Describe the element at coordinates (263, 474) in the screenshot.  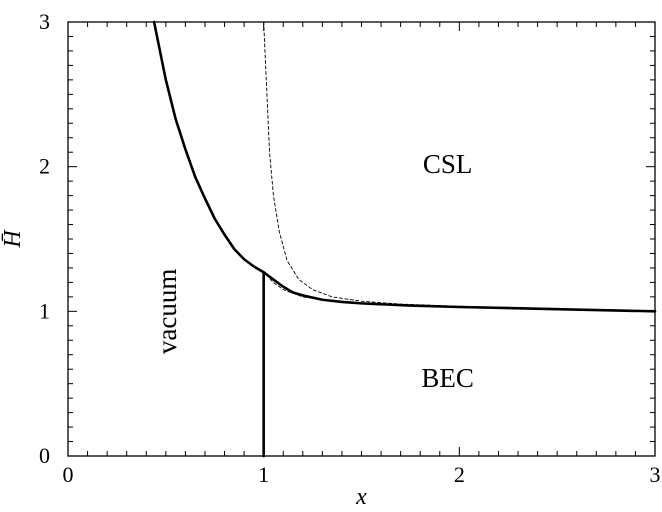
I see `x-tick-label: 1` at that location.